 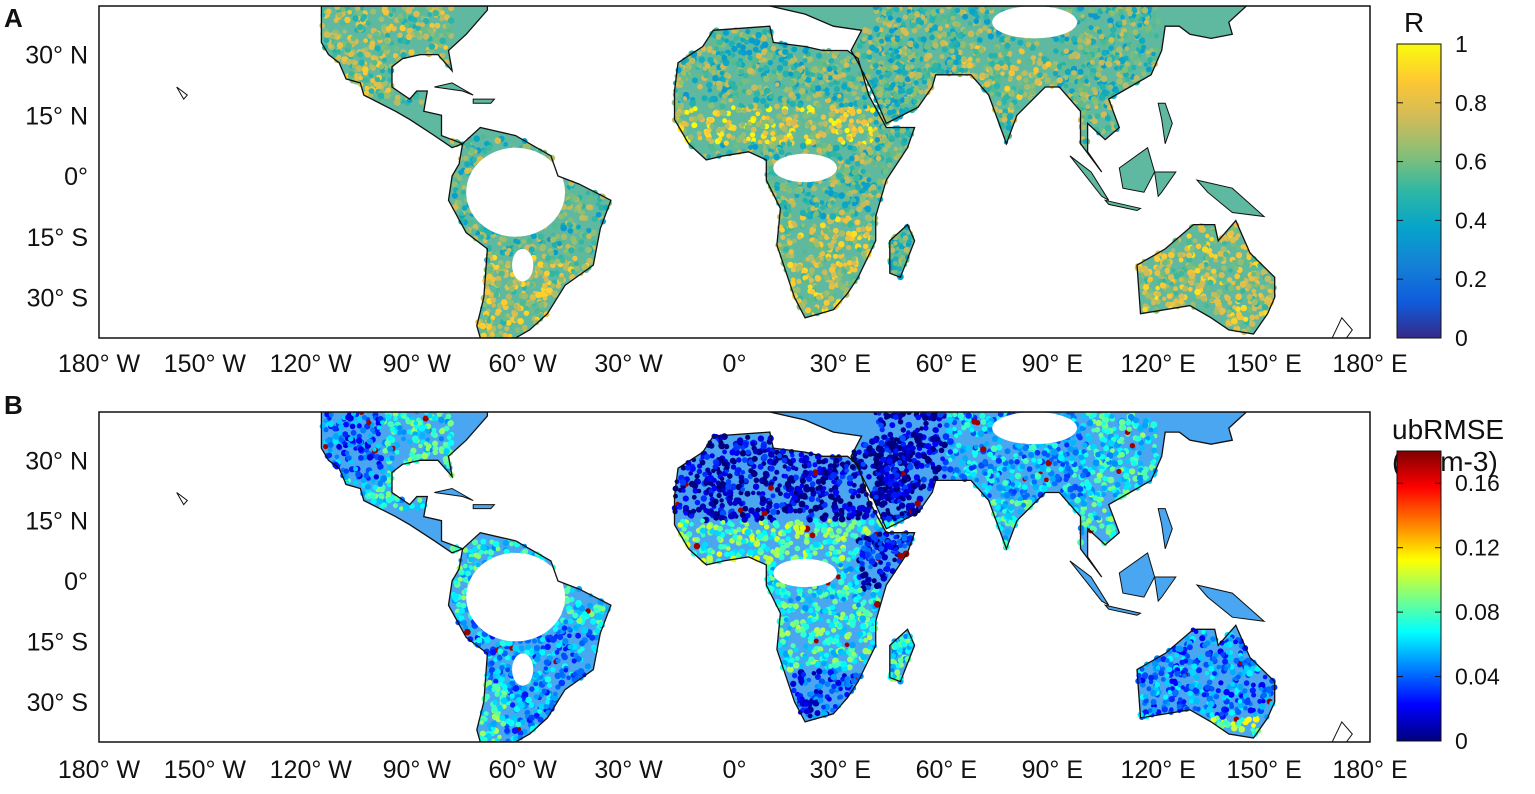 What do you see at coordinates (57, 238) in the screenshot?
I see `y-tick-label: 15° S` at bounding box center [57, 238].